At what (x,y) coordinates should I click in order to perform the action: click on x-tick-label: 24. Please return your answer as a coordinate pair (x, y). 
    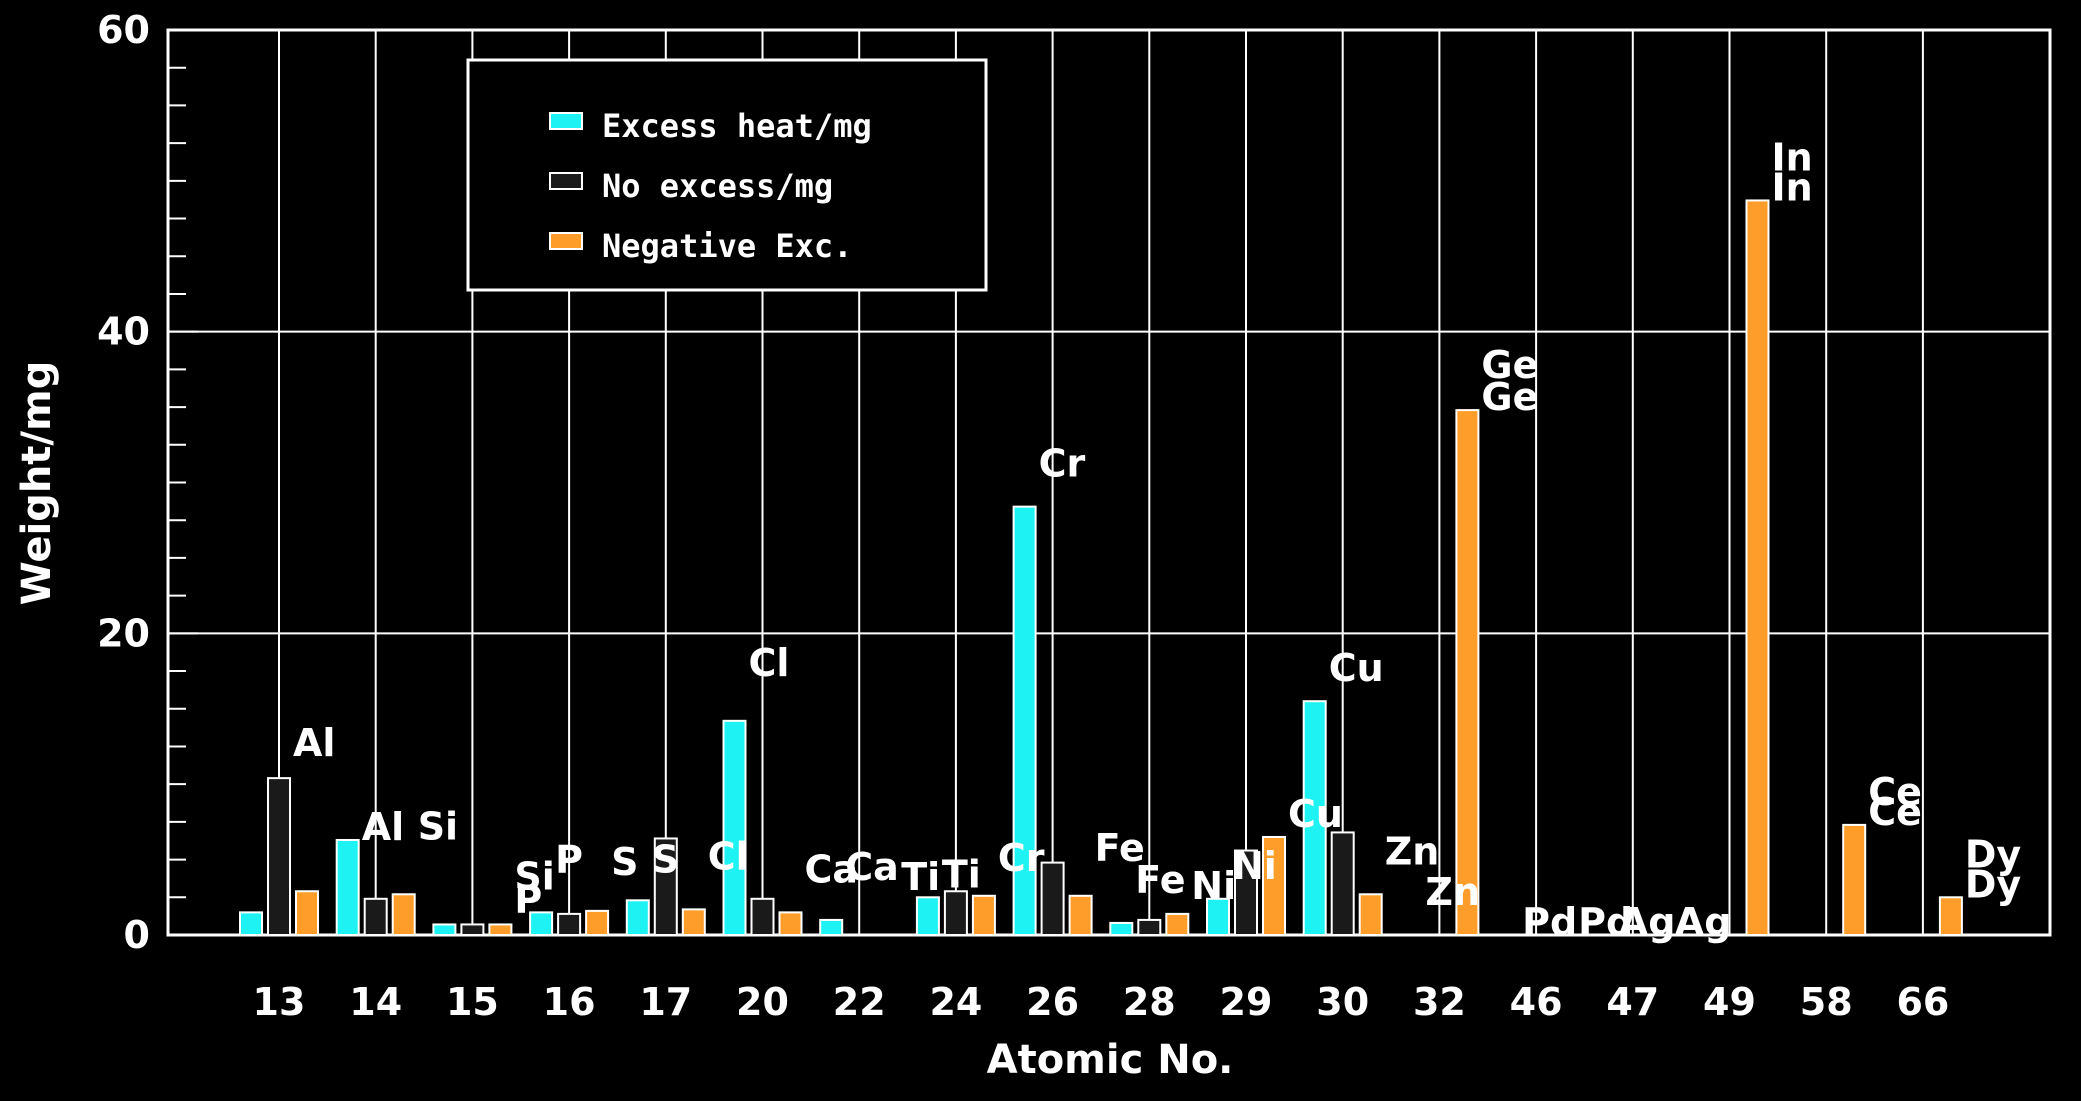
    Looking at the image, I should click on (955, 1002).